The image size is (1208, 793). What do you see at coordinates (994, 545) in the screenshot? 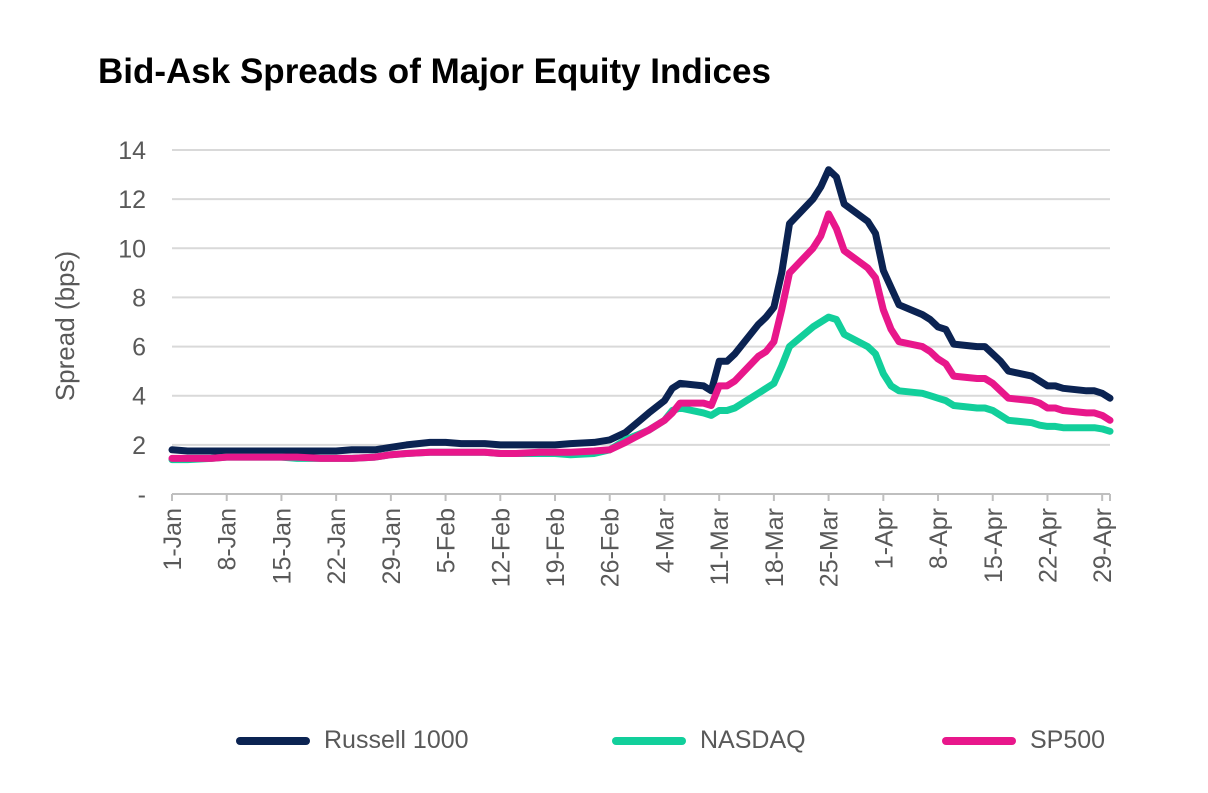
I see `x-tick-label: 15-Apr` at bounding box center [994, 545].